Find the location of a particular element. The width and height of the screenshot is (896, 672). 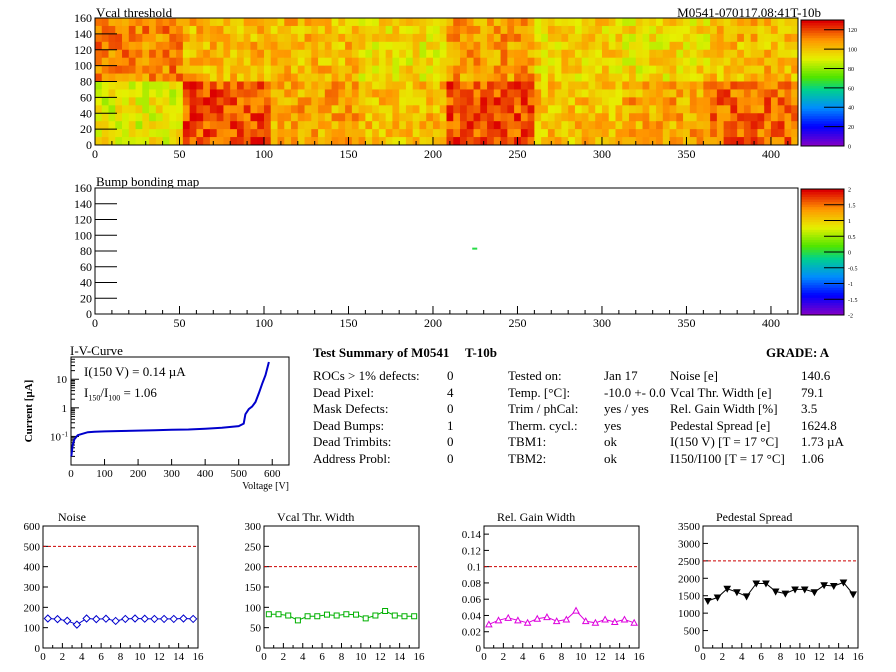

noise-y-tick-label: 300 is located at coordinates (32, 588).